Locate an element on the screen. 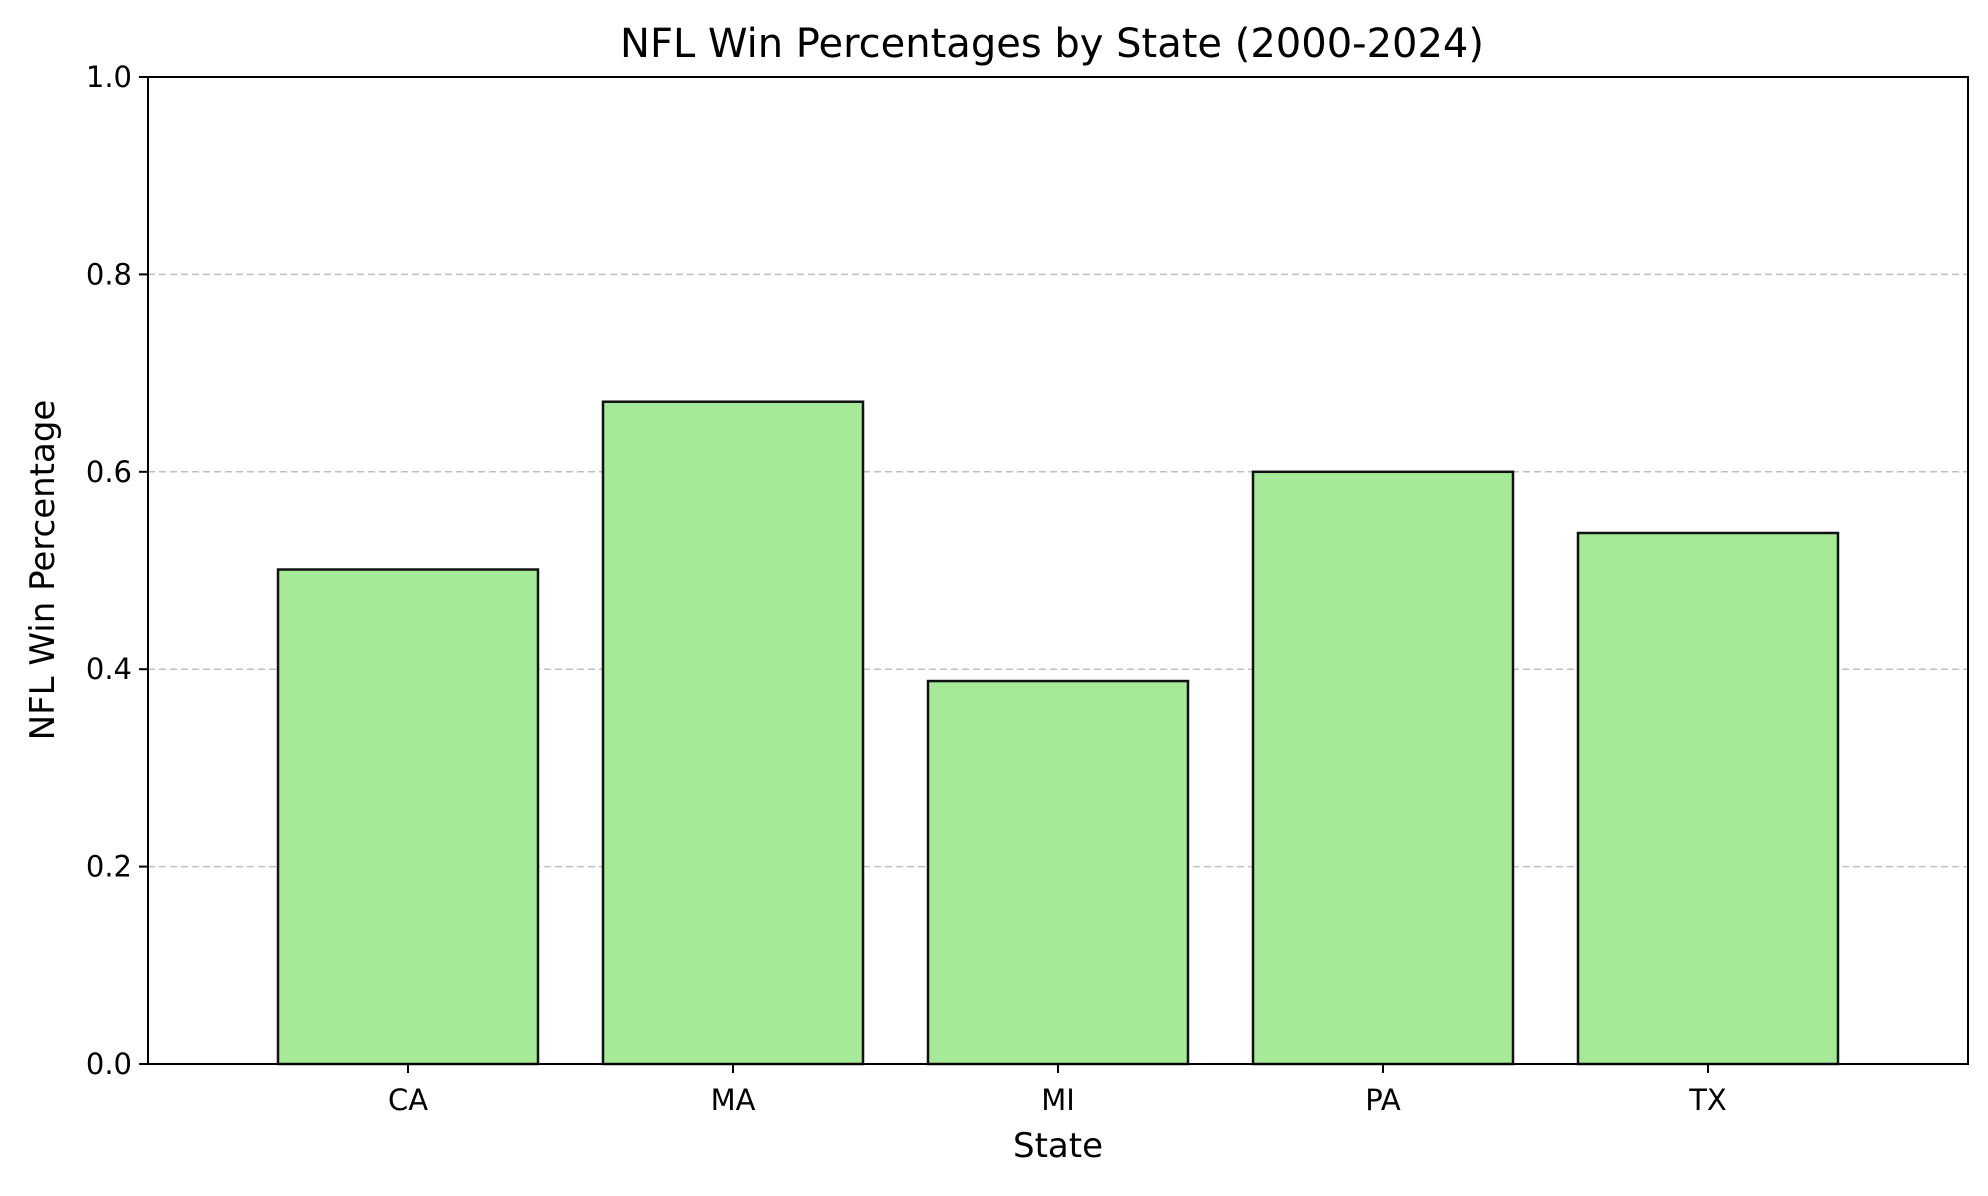 The height and width of the screenshot is (1196, 1988). x-axis-ticks: CA MA MI PA TX is located at coordinates (1057, 1090).